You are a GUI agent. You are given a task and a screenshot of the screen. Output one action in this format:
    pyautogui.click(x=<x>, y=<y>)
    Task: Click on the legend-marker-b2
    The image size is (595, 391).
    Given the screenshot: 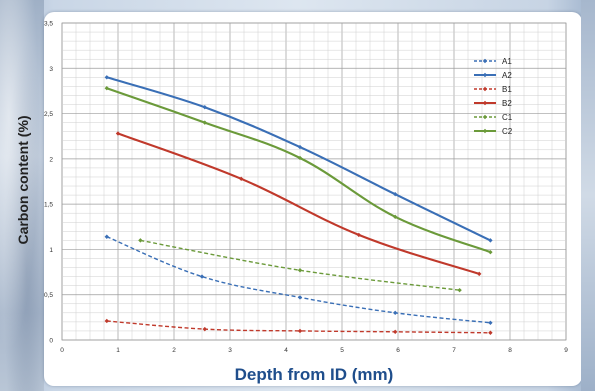 What is the action you would take?
    pyautogui.click(x=485, y=103)
    